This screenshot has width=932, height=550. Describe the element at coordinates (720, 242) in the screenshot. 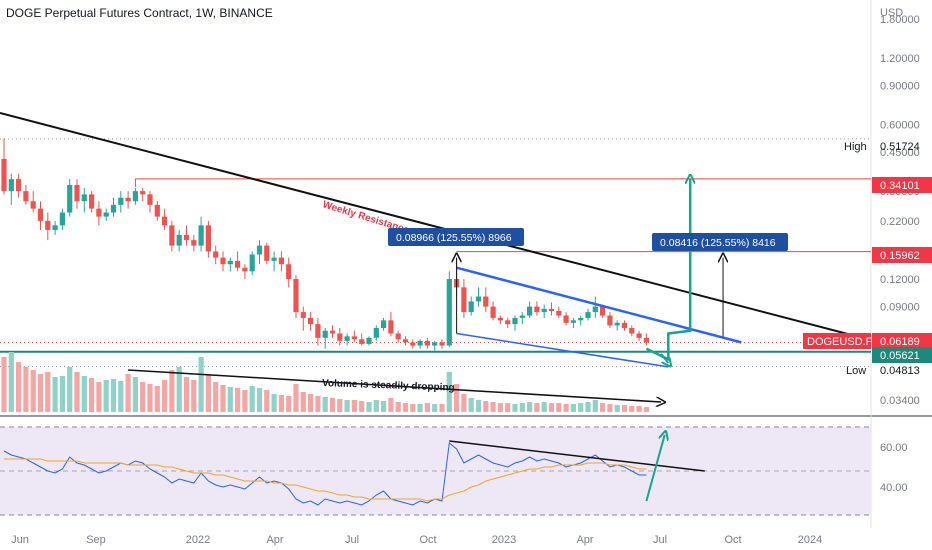

I see `measure-2-box` at that location.